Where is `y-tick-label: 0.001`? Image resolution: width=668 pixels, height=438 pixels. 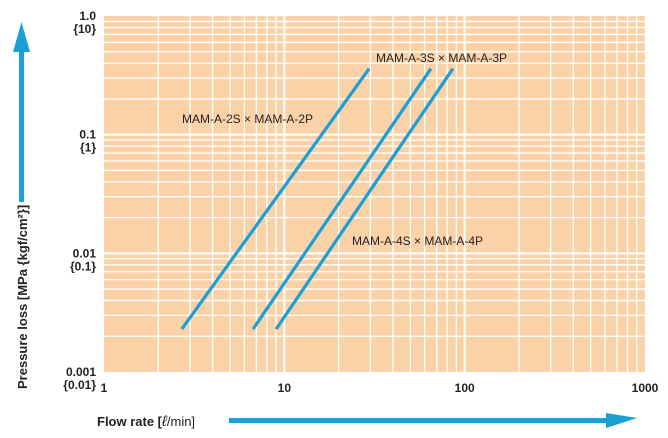 y-tick-label: 0.001 is located at coordinates (81, 372).